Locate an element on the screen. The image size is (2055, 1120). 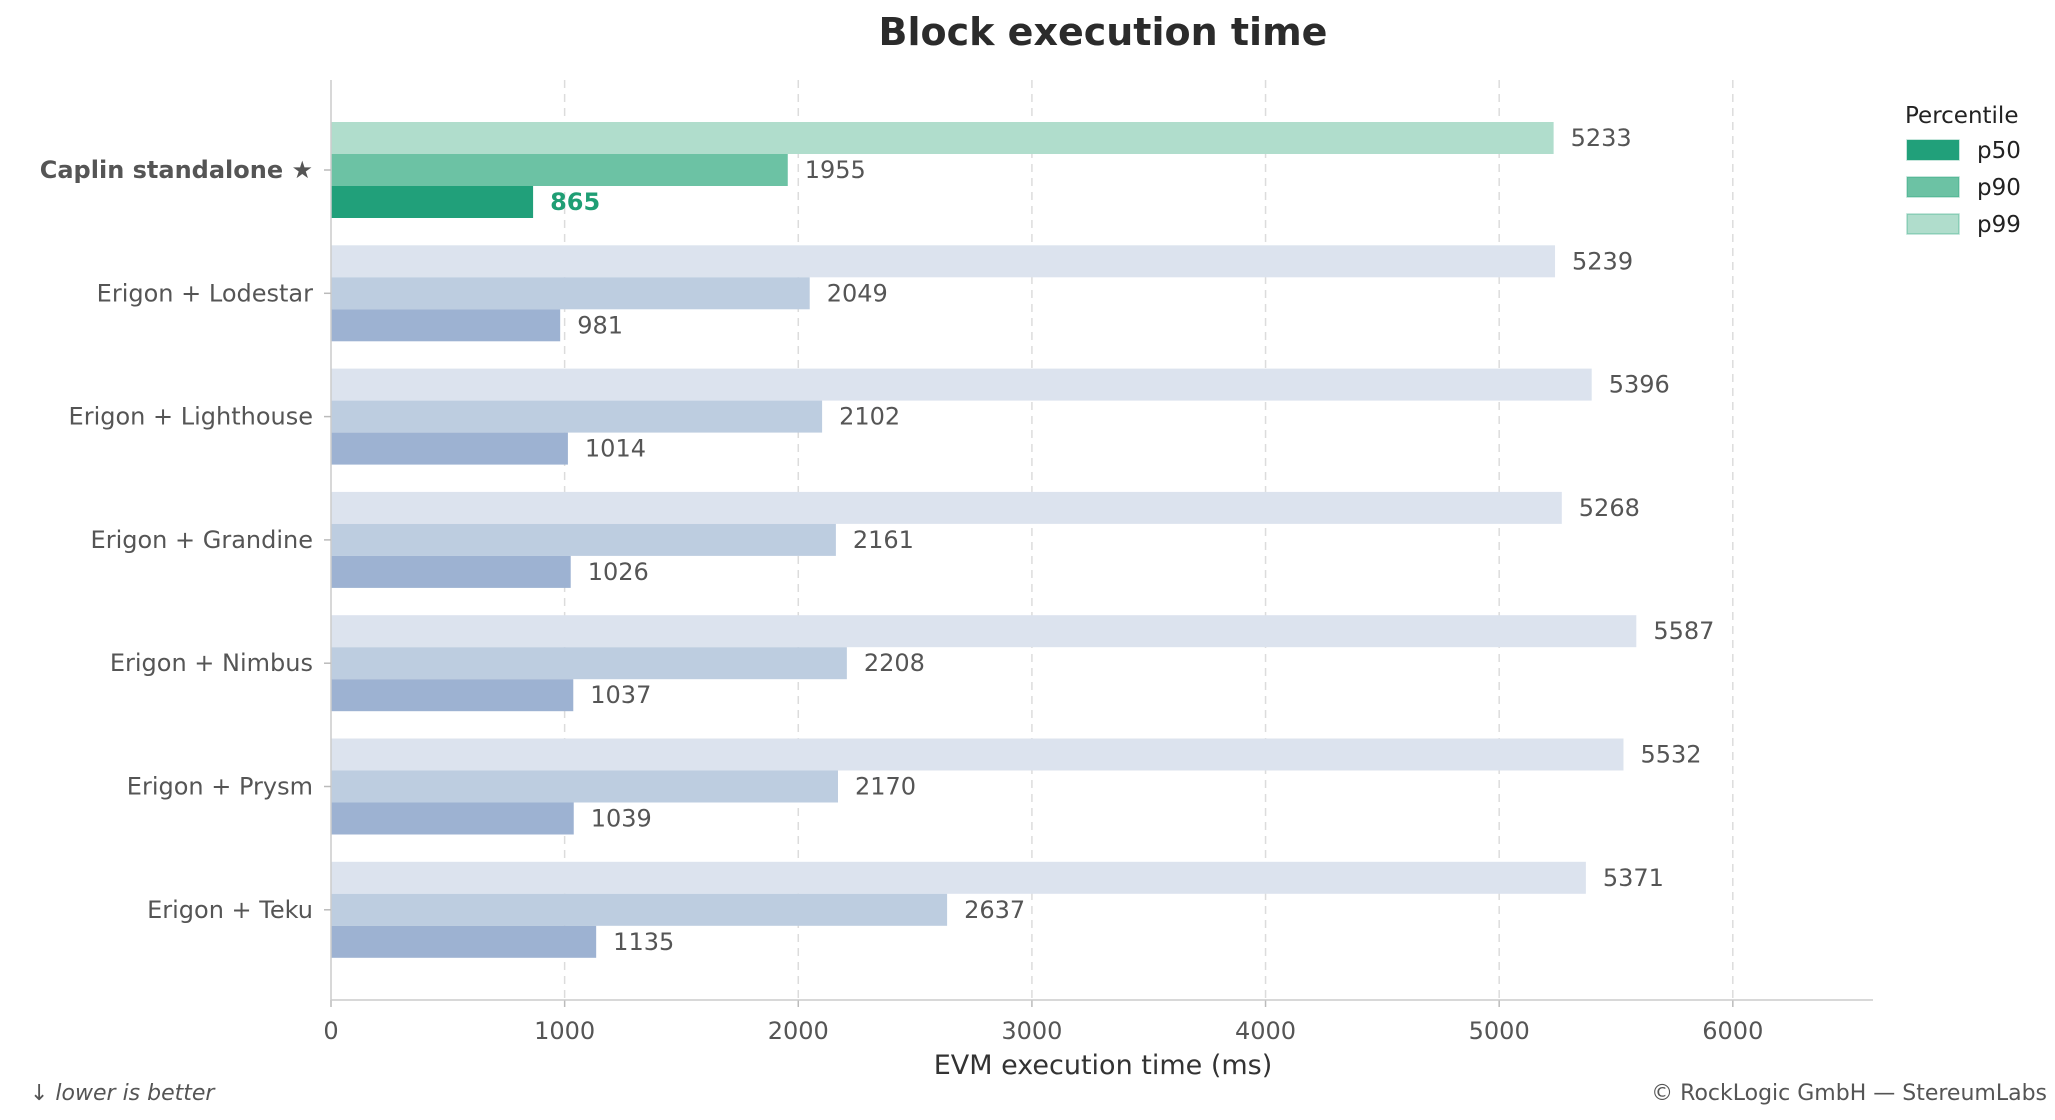
legend-swatch-p90 is located at coordinates (1933, 187).